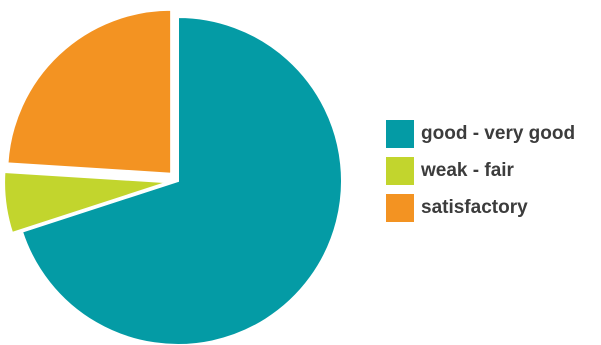 This screenshot has height=345, width=601. I want to click on legend-item-good-very-good: good - very good, so click(480, 134).